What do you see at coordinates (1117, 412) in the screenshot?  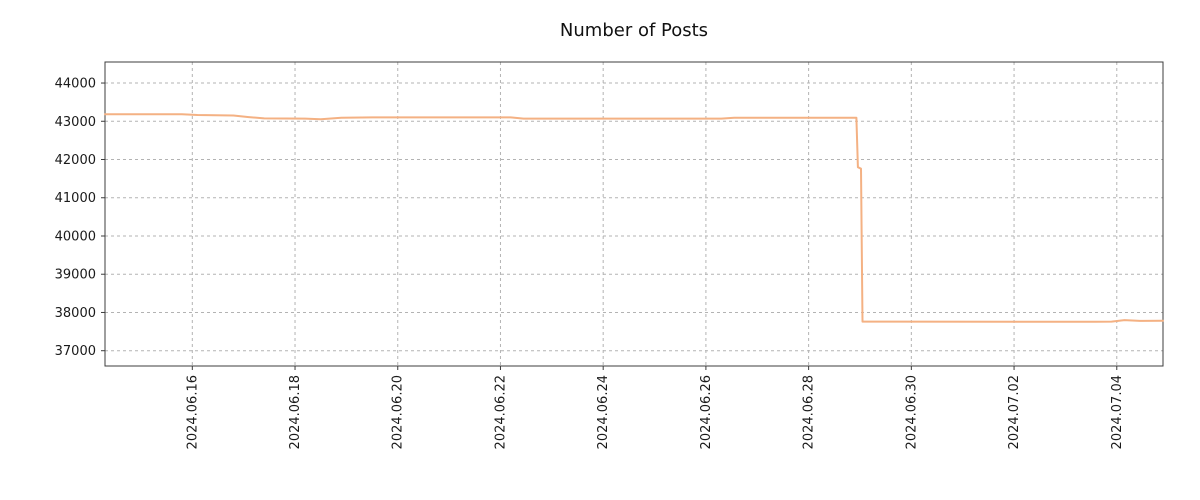 I see `x-tick-label: 2024.07.04` at bounding box center [1117, 412].